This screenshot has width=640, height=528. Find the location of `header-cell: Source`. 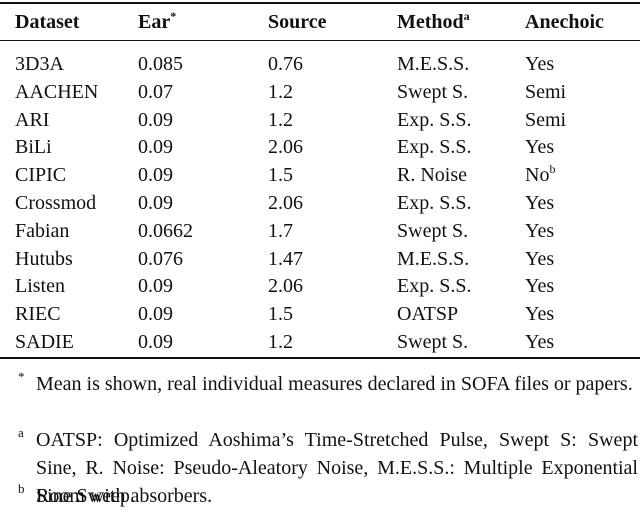

header-cell: Source is located at coordinates (297, 22).